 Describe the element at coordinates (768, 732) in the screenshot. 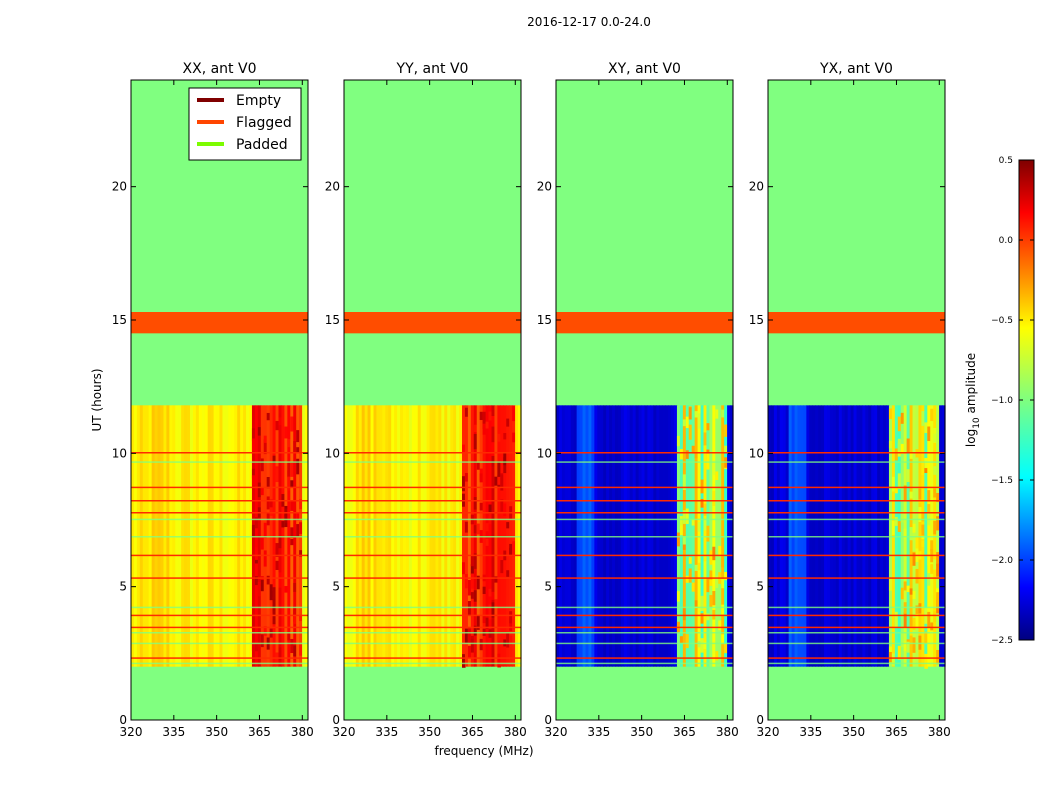

I see `x-tick-label: 320` at that location.